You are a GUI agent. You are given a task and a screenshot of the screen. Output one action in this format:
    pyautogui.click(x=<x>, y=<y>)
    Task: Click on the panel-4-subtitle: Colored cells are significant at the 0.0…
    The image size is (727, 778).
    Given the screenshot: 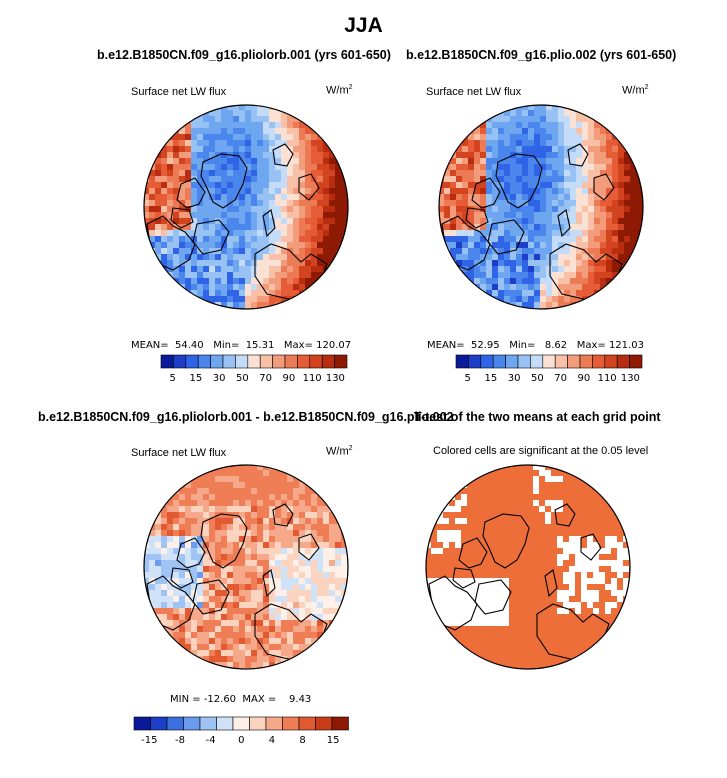 What is the action you would take?
    pyautogui.click(x=541, y=451)
    